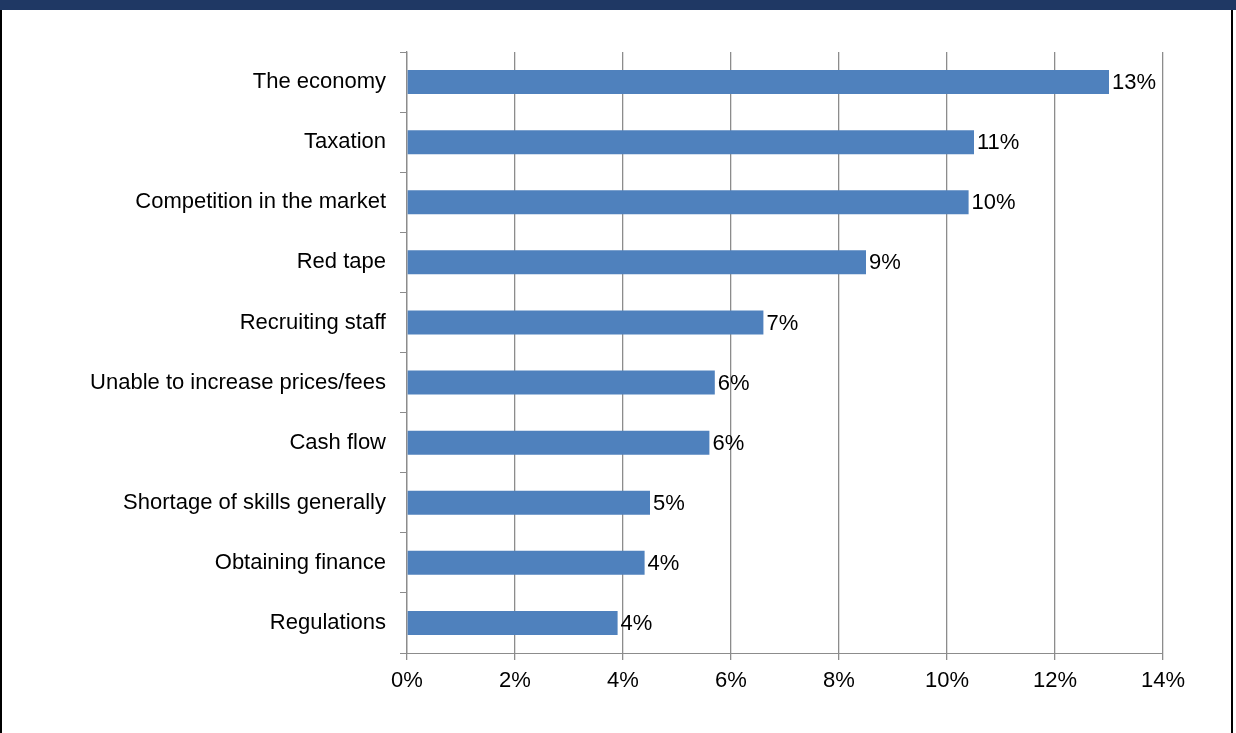 The height and width of the screenshot is (733, 1236). What do you see at coordinates (731, 680) in the screenshot?
I see `x-tick-label: 6%` at bounding box center [731, 680].